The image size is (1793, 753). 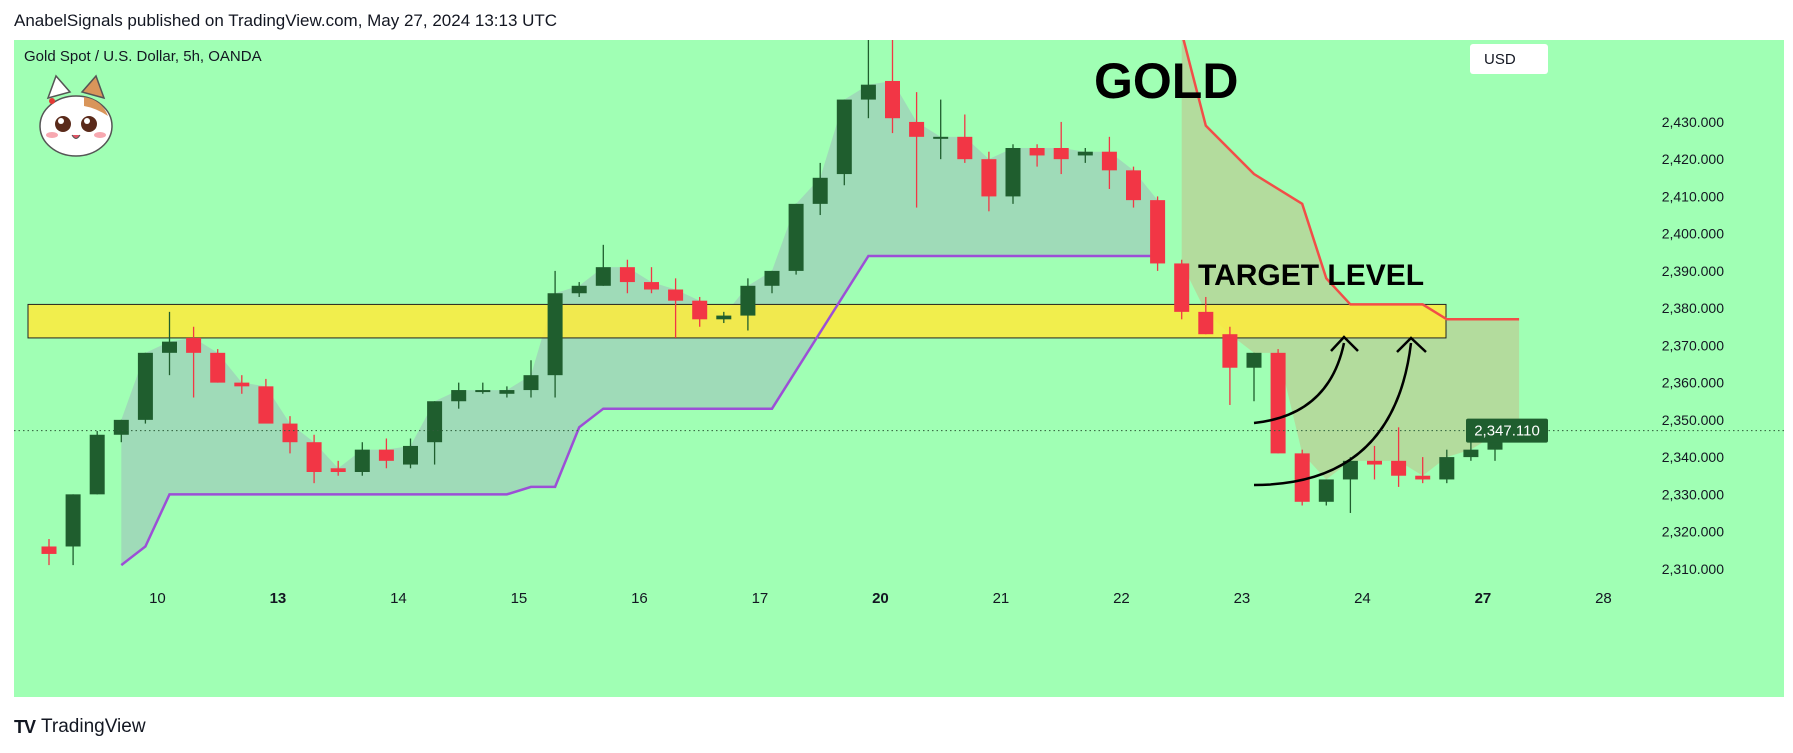 I want to click on projection-arrow-long, so click(x=1333, y=414).